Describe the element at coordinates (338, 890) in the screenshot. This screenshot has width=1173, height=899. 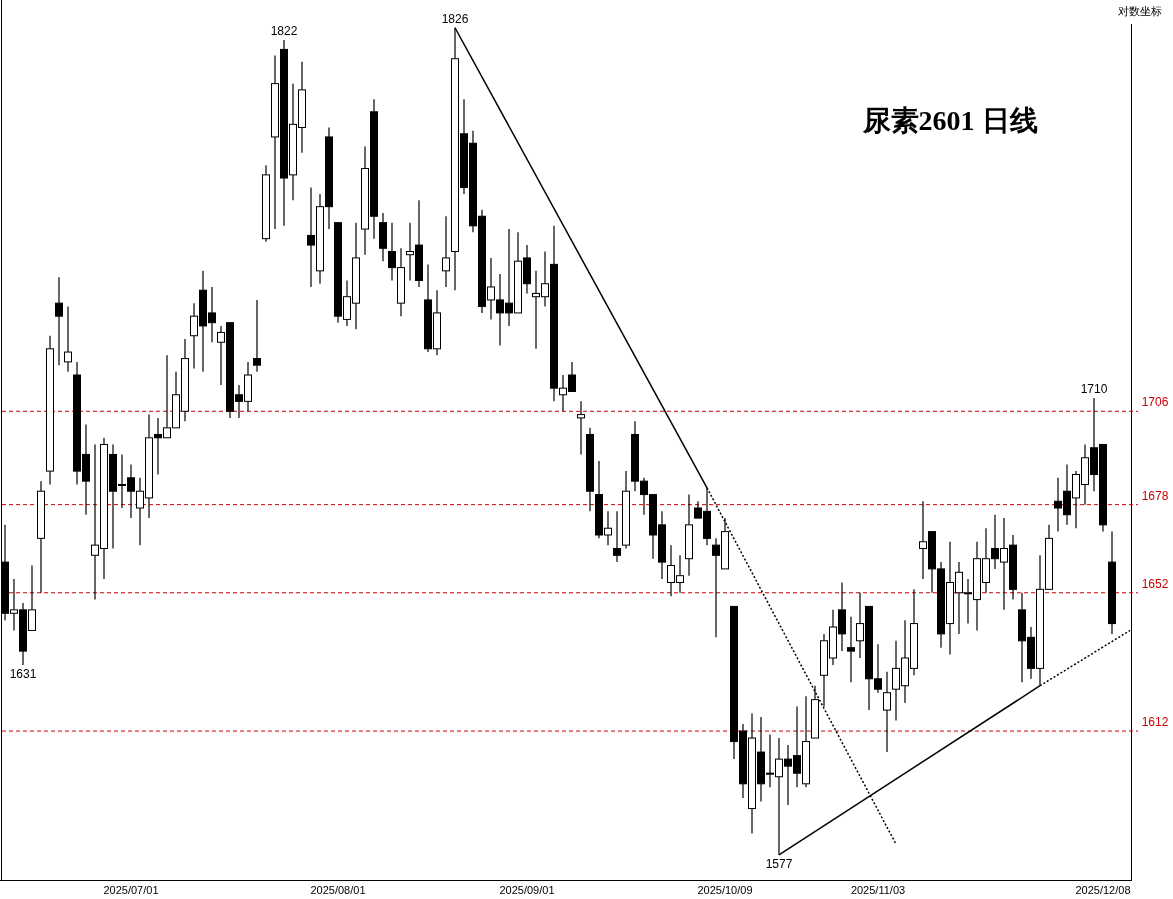
I see `x-tick-label: 2025/08/01` at that location.